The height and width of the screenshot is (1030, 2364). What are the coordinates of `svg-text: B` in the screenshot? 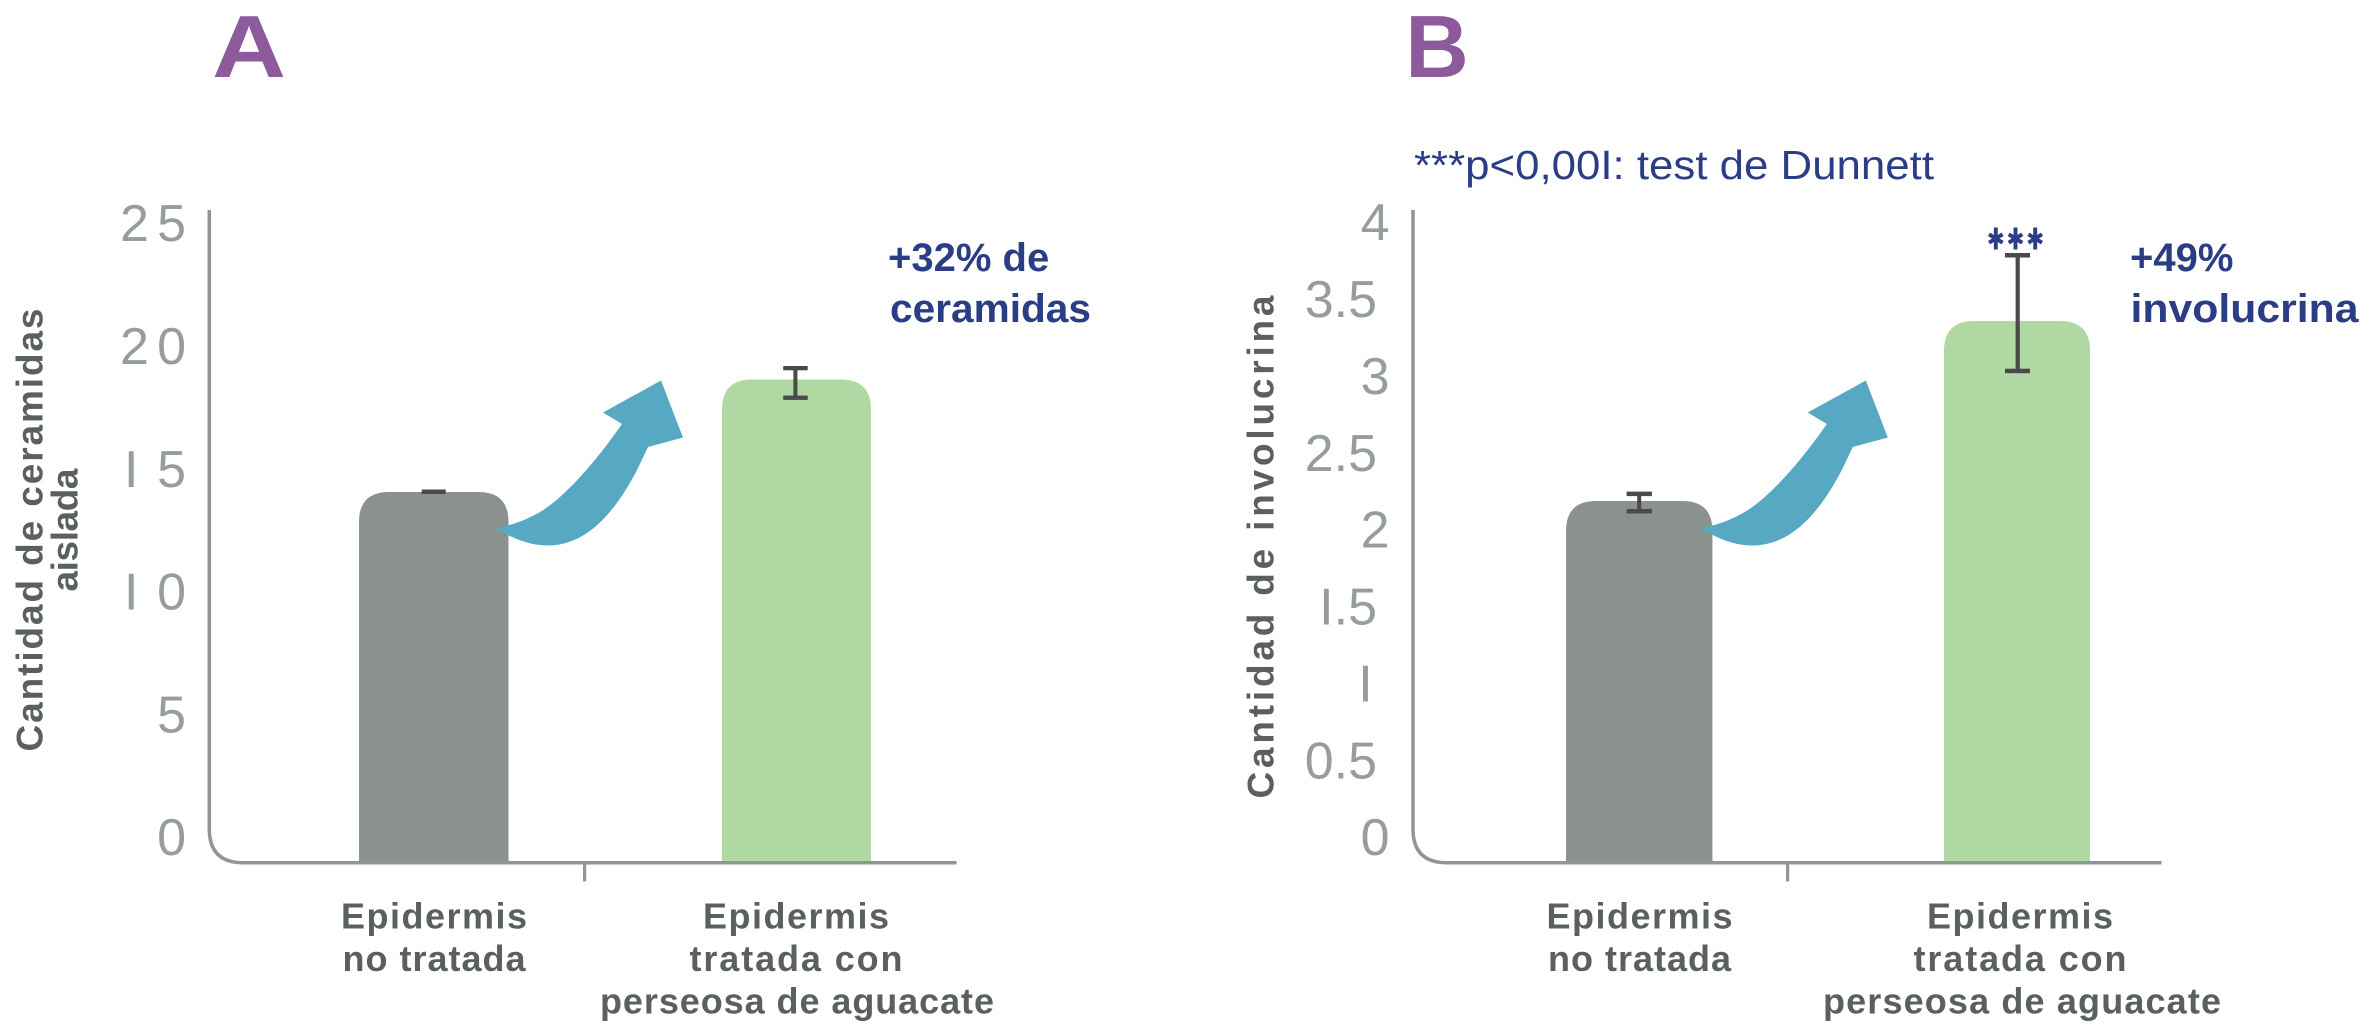 It's located at (1437, 48).